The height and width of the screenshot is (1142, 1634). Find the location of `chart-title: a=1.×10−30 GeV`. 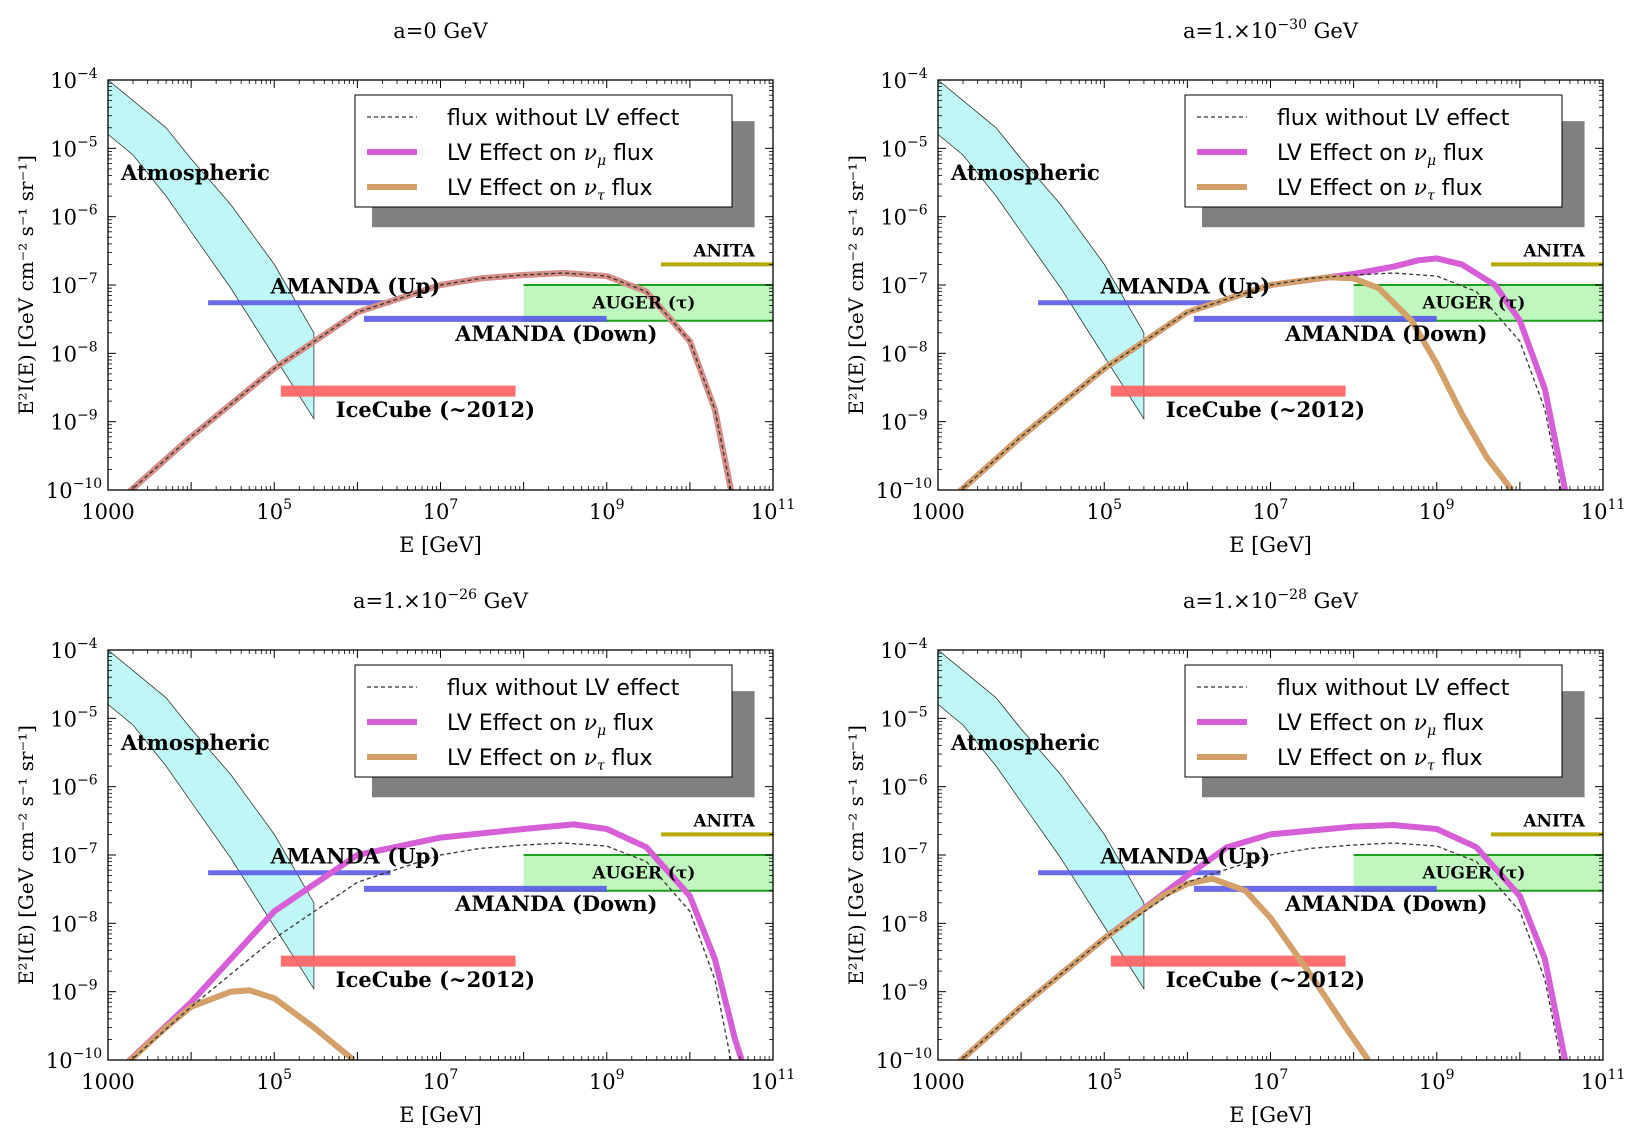

chart-title: a=1.×10−30 GeV is located at coordinates (1271, 30).